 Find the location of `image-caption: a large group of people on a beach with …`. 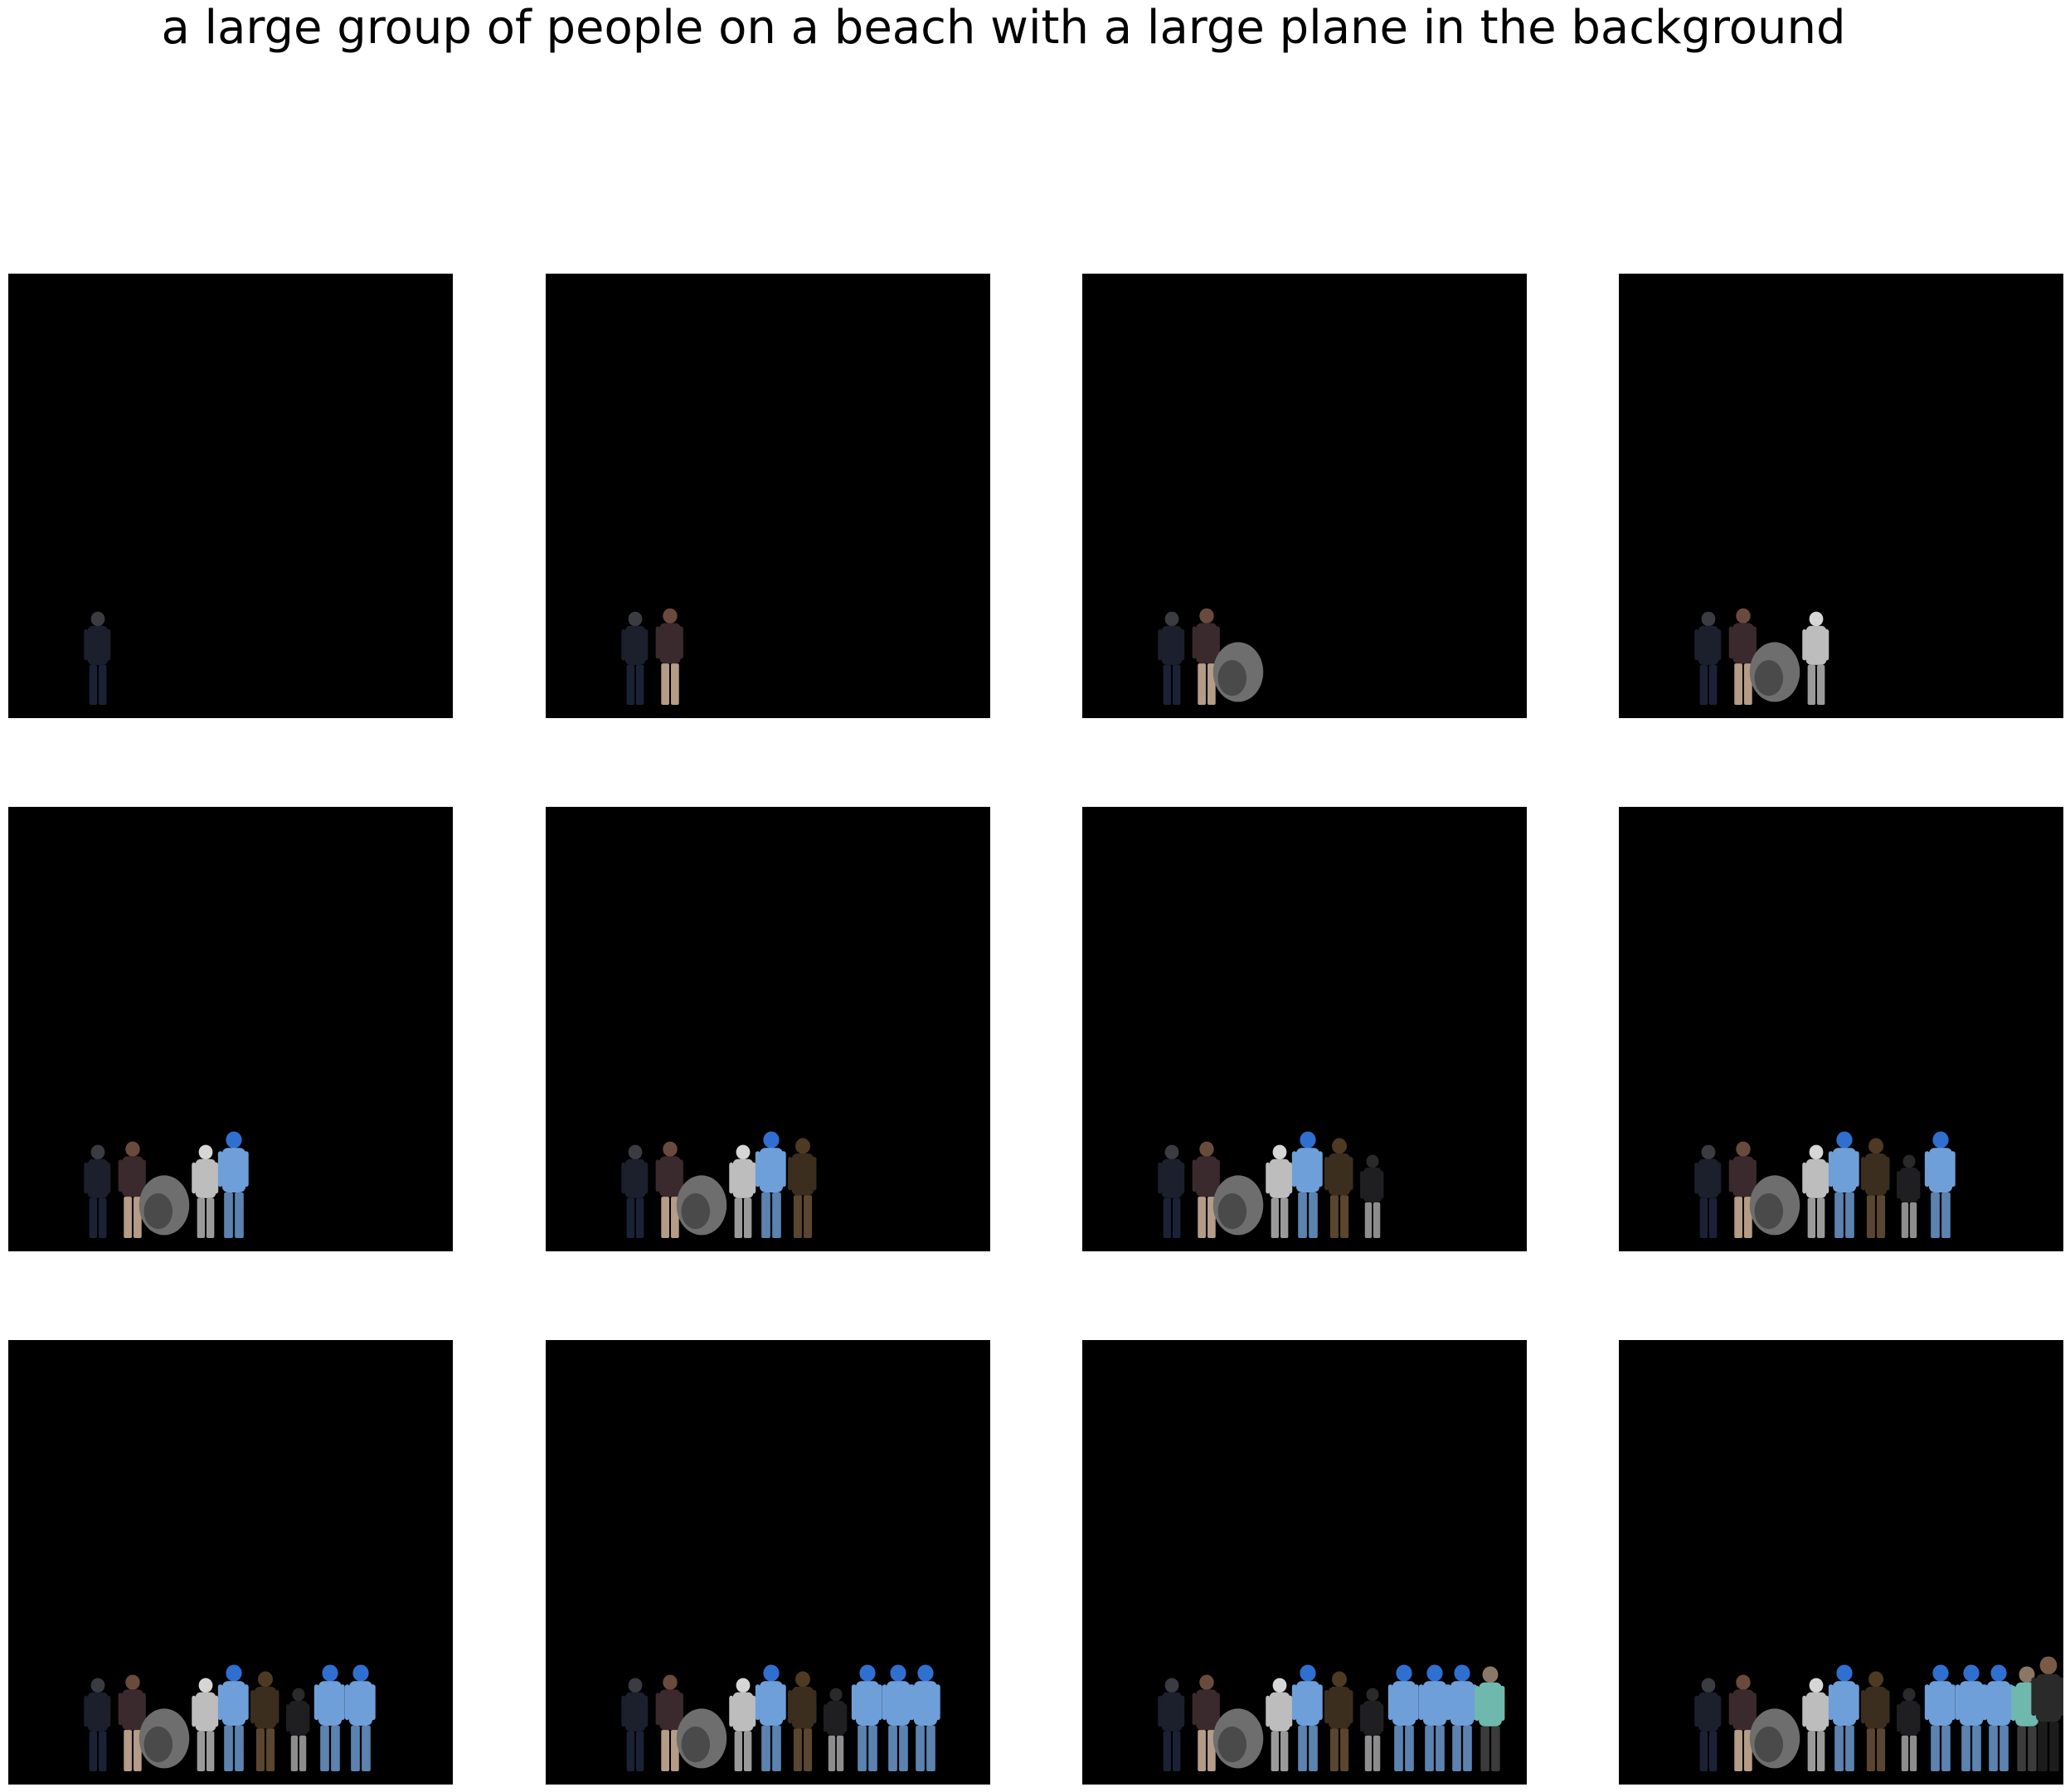

image-caption: a large group of people on a beach with … is located at coordinates (1004, 28).